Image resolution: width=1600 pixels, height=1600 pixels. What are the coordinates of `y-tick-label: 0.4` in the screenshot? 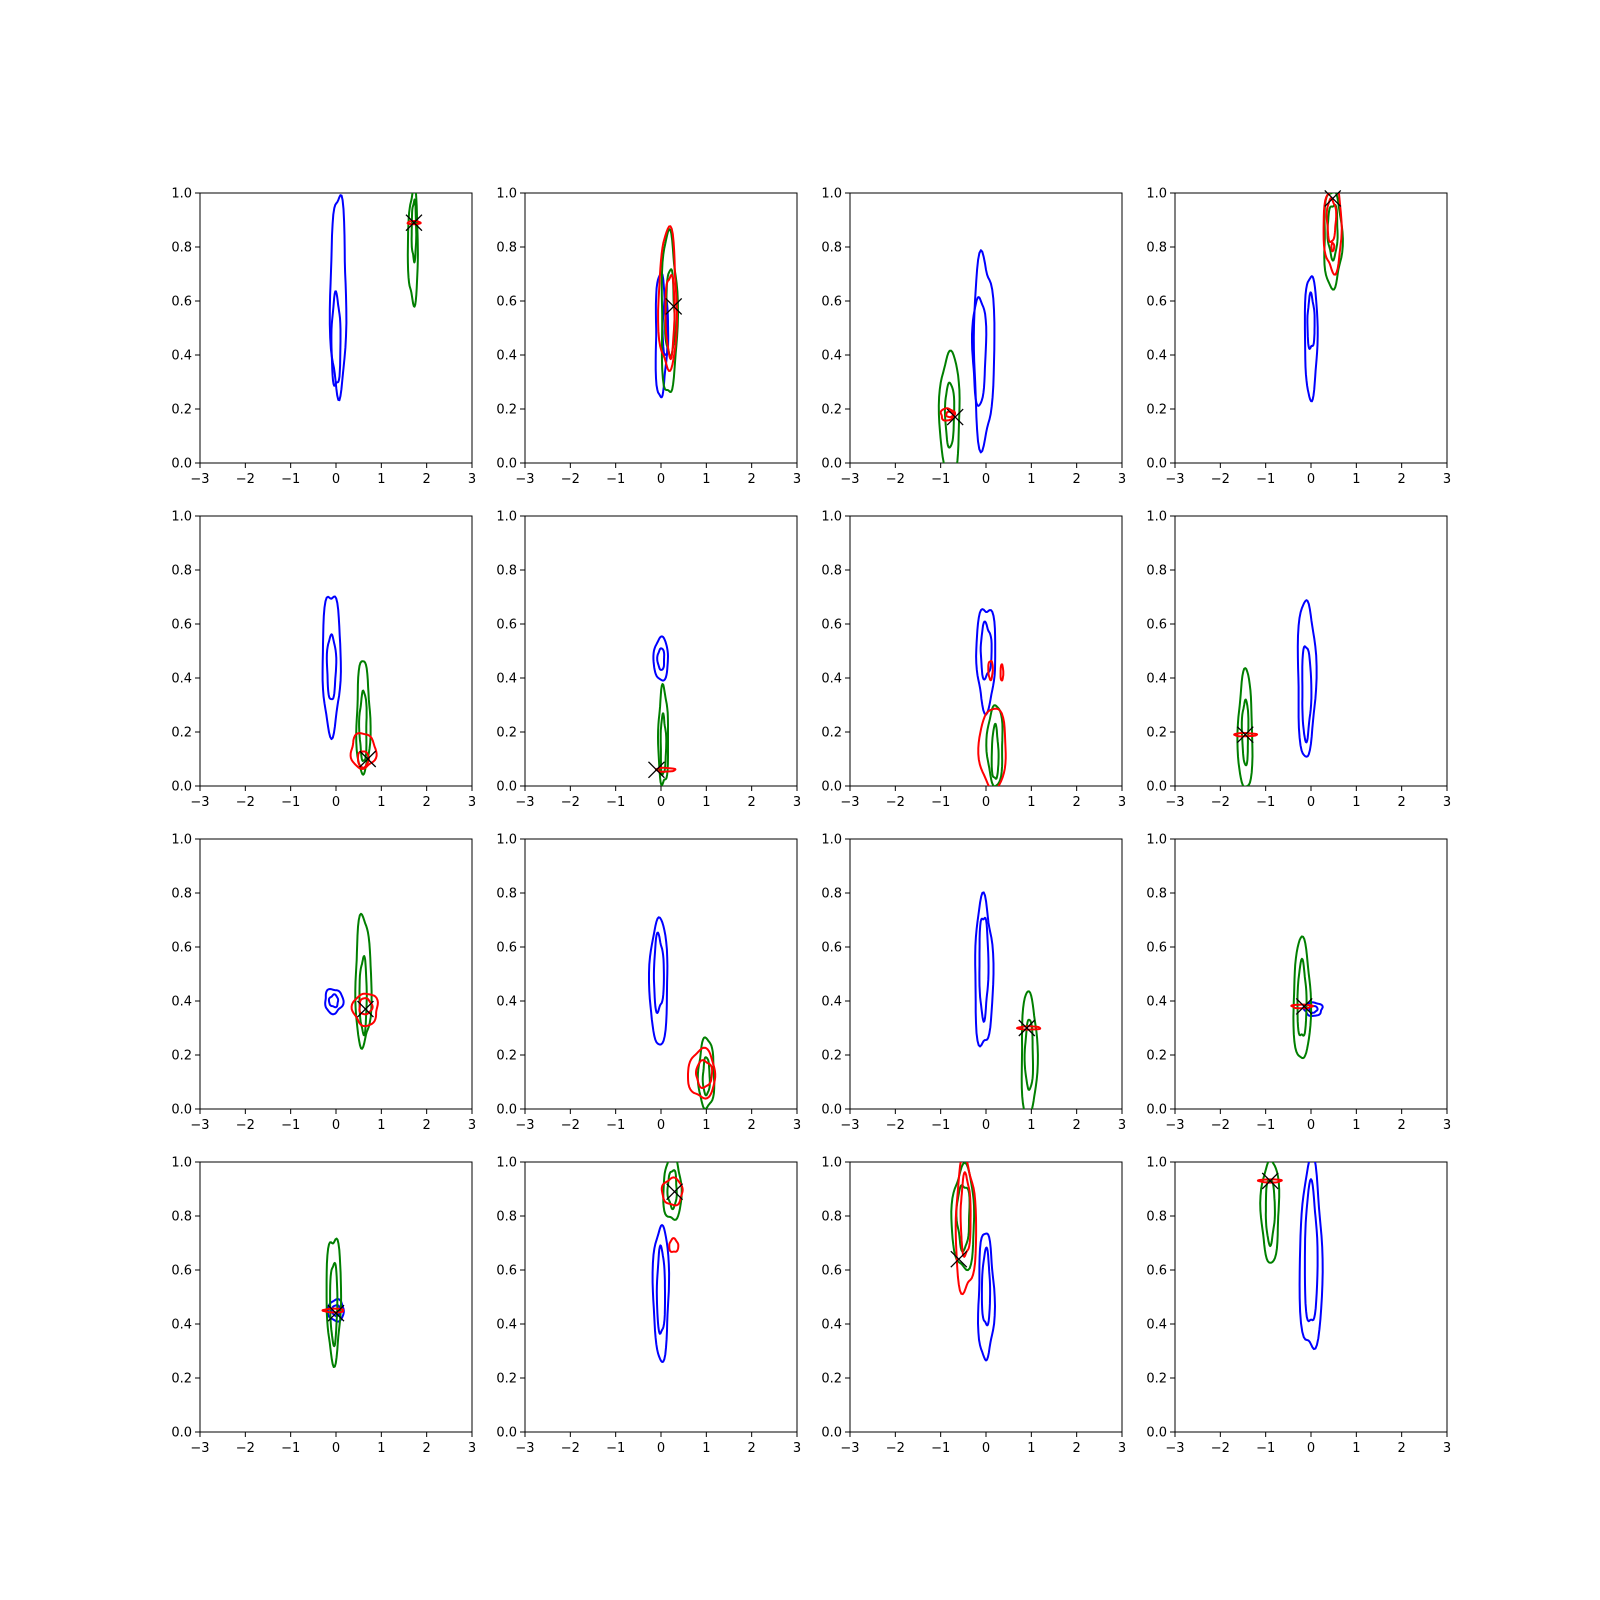 It's located at (181, 1325).